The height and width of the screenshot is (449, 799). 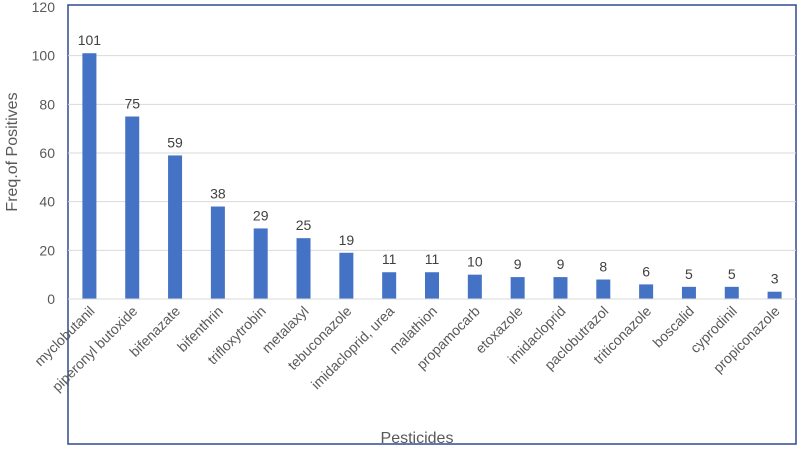 What do you see at coordinates (261, 215) in the screenshot?
I see `data-label: 29` at bounding box center [261, 215].